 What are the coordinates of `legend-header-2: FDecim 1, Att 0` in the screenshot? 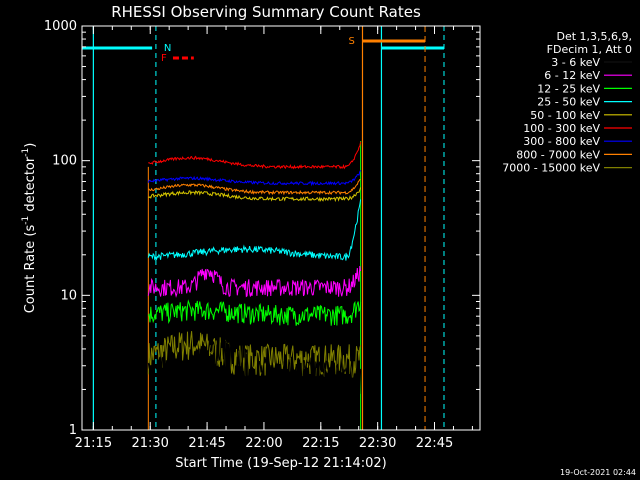 It's located at (589, 49).